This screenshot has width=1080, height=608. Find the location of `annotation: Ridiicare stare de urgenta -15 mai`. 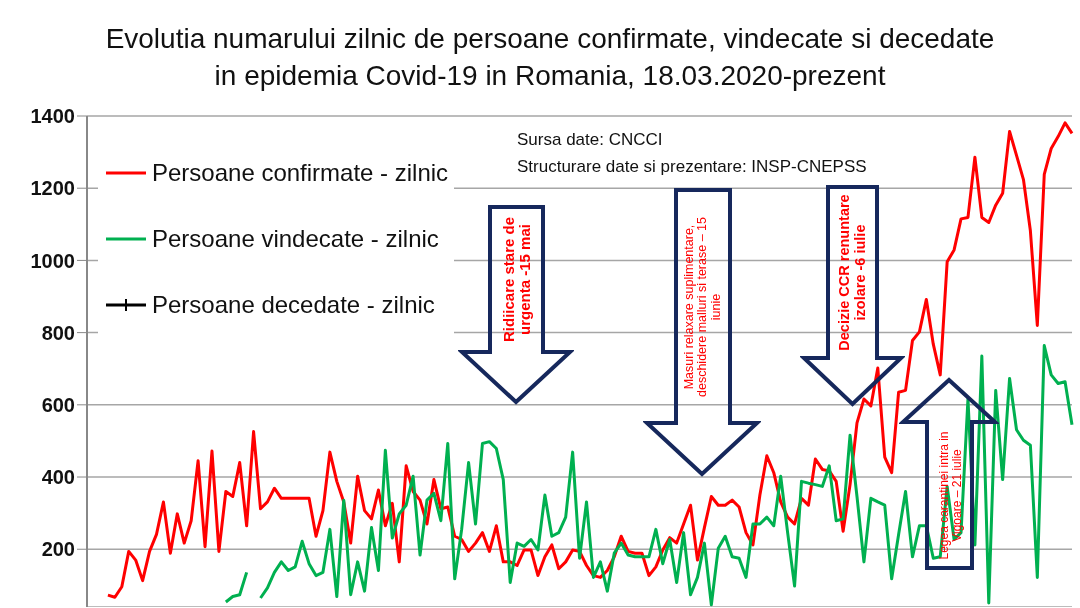

annotation: Ridiicare stare de urgenta -15 mai is located at coordinates (516, 280).